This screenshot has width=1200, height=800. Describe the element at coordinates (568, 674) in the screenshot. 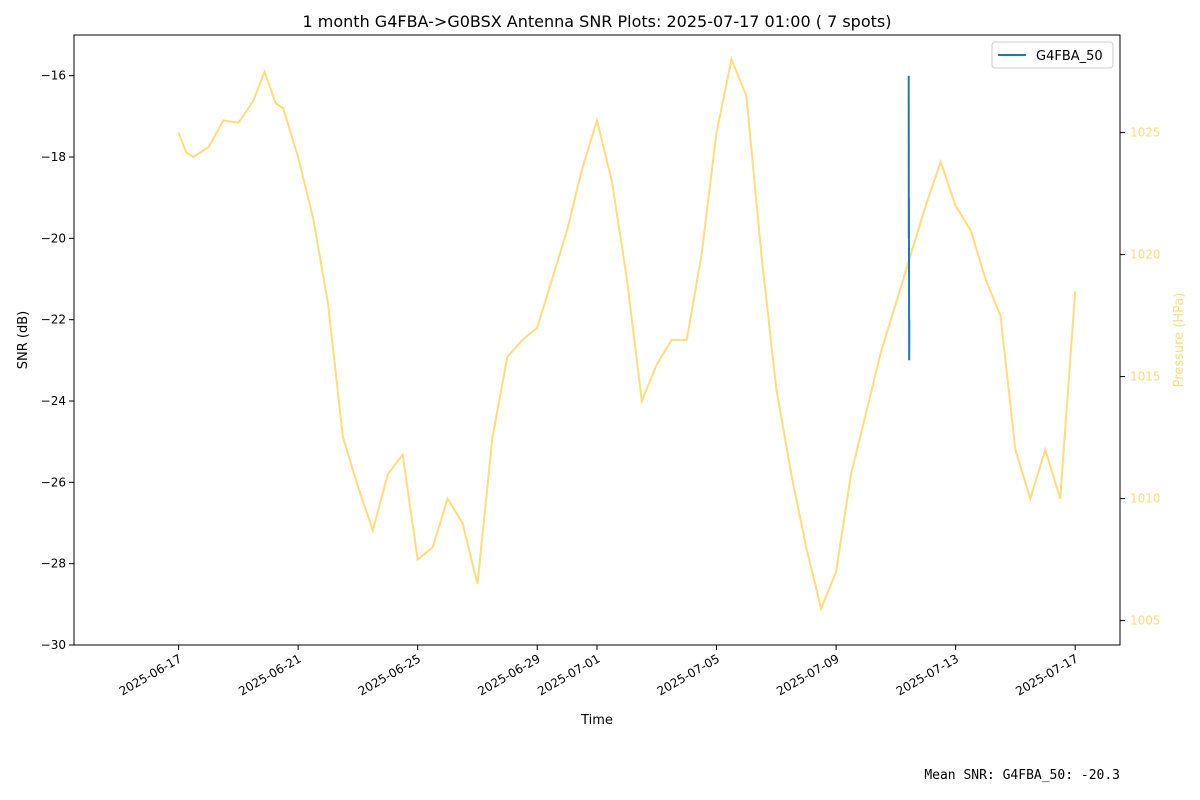

I see `x-tick-label: 2025-07-01` at that location.